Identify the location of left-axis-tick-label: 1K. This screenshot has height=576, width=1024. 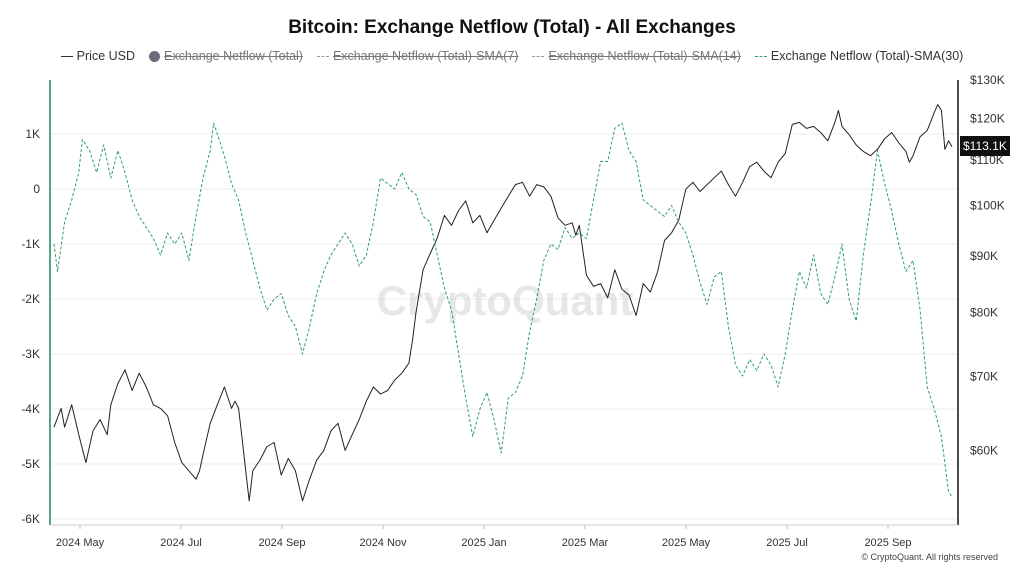
(32, 134).